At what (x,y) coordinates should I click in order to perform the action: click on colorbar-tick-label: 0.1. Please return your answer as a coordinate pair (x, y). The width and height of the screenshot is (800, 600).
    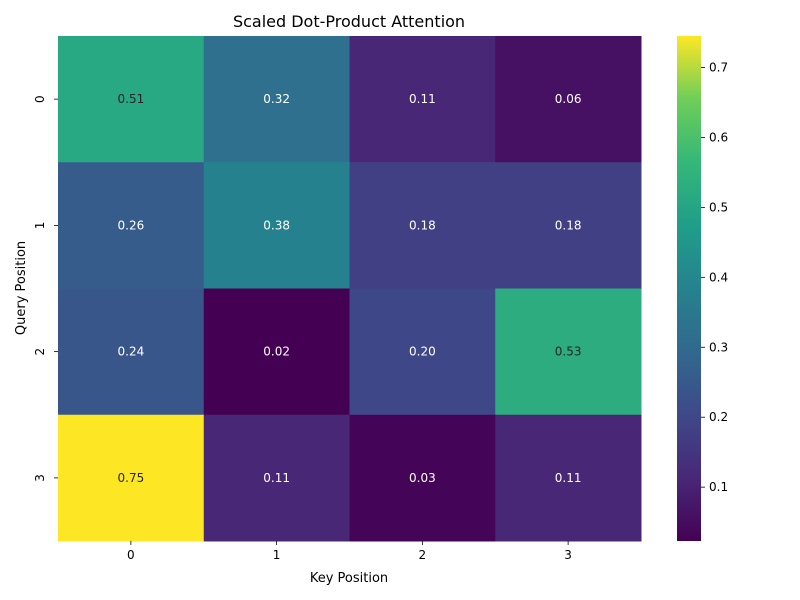
    Looking at the image, I should click on (718, 487).